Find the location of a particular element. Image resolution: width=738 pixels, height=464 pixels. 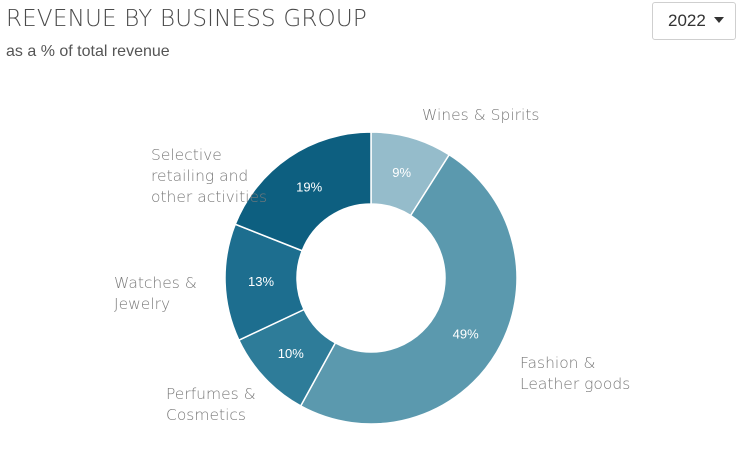

category-label-selective-retailing-and-other-activities: Selective retailing and other activities is located at coordinates (209, 176).